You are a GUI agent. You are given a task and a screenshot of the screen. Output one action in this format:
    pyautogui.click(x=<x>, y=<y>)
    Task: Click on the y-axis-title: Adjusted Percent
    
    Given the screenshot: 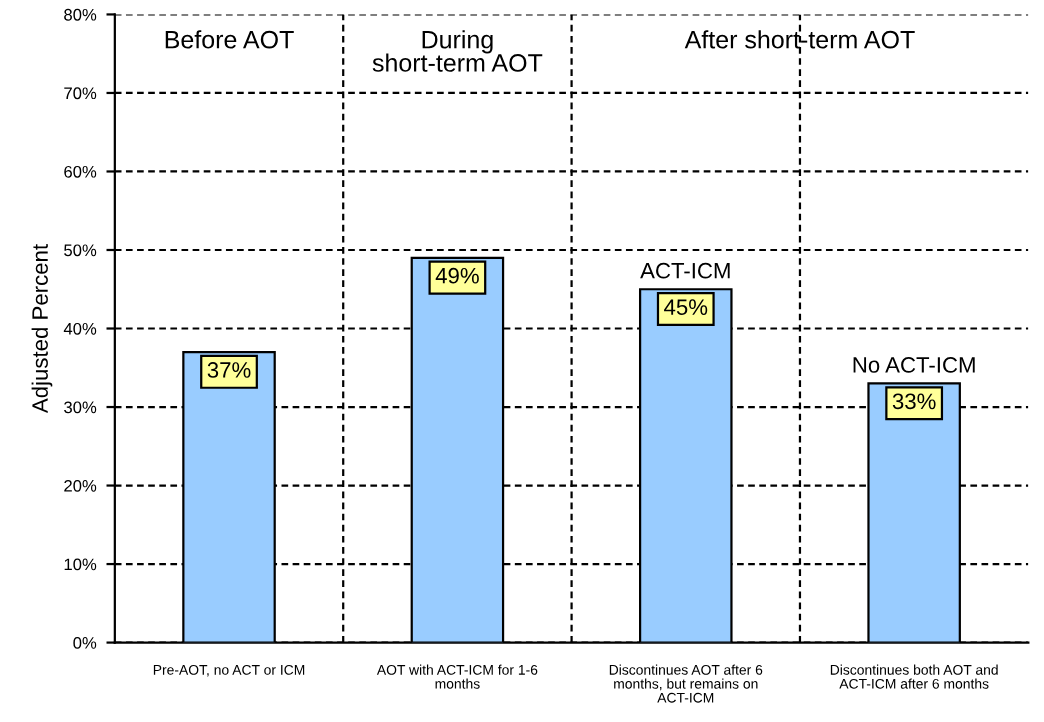 What is the action you would take?
    pyautogui.click(x=42, y=329)
    